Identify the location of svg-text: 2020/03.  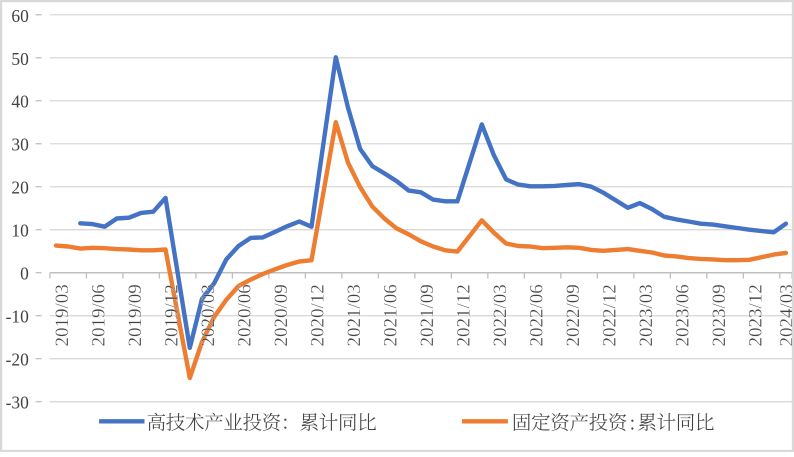
(208, 315).